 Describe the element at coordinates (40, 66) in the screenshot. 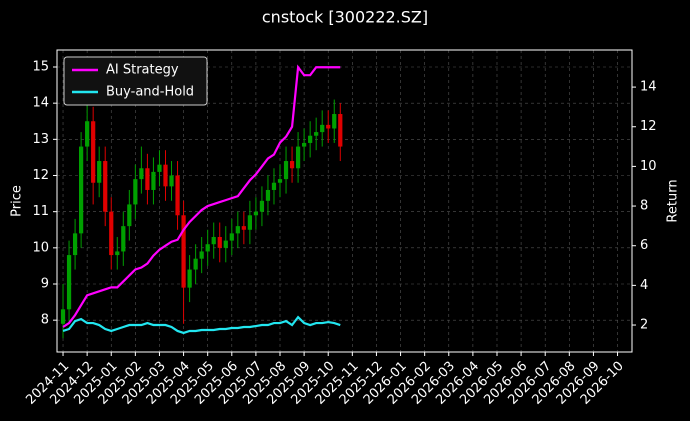

I see `y-tick-label: 15` at that location.